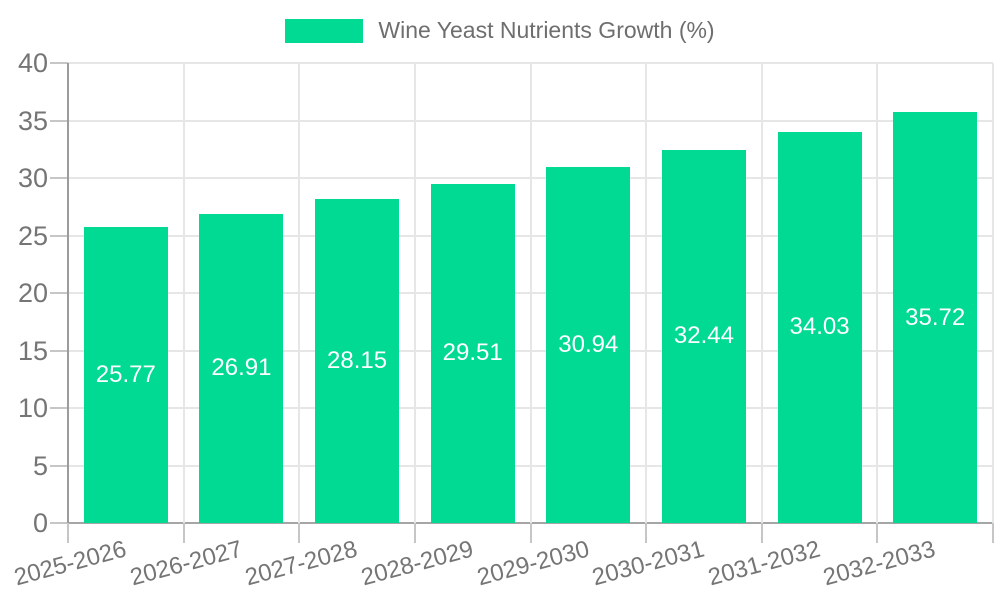 Image resolution: width=1000 pixels, height=600 pixels. Describe the element at coordinates (32, 178) in the screenshot. I see `y-tick-label: 30` at that location.